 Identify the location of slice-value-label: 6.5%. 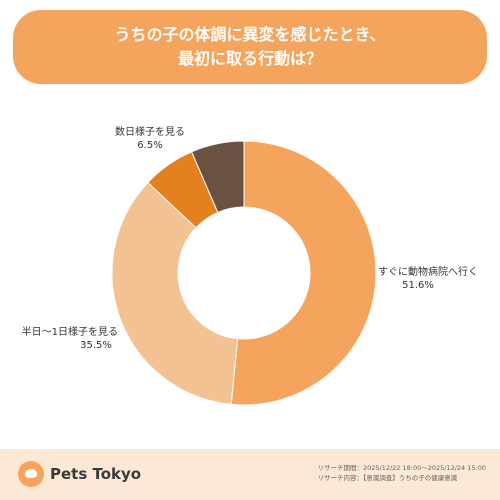
(149, 145).